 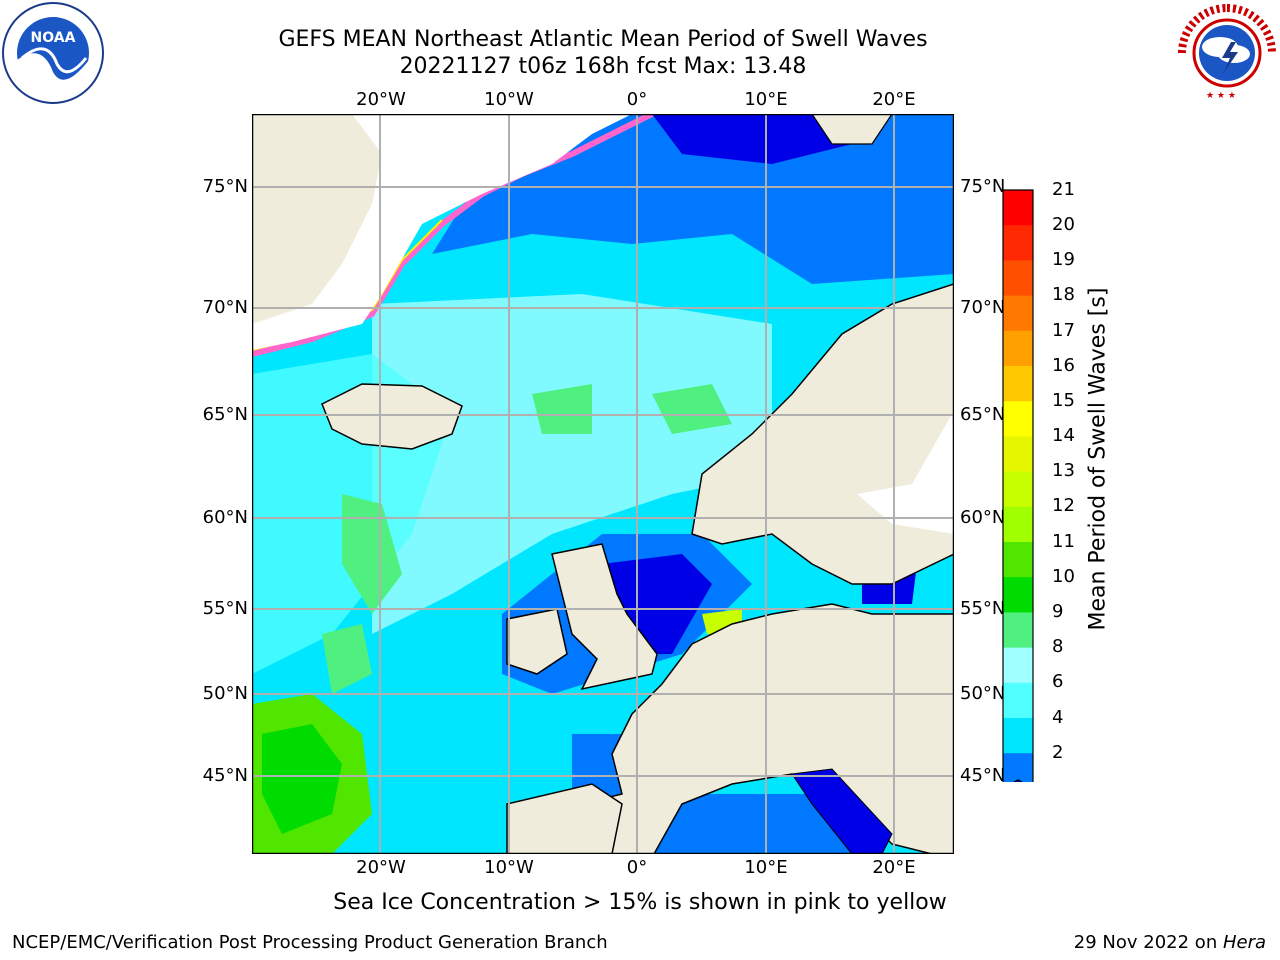 What do you see at coordinates (637, 99) in the screenshot?
I see `lon-top-label: 0°` at bounding box center [637, 99].